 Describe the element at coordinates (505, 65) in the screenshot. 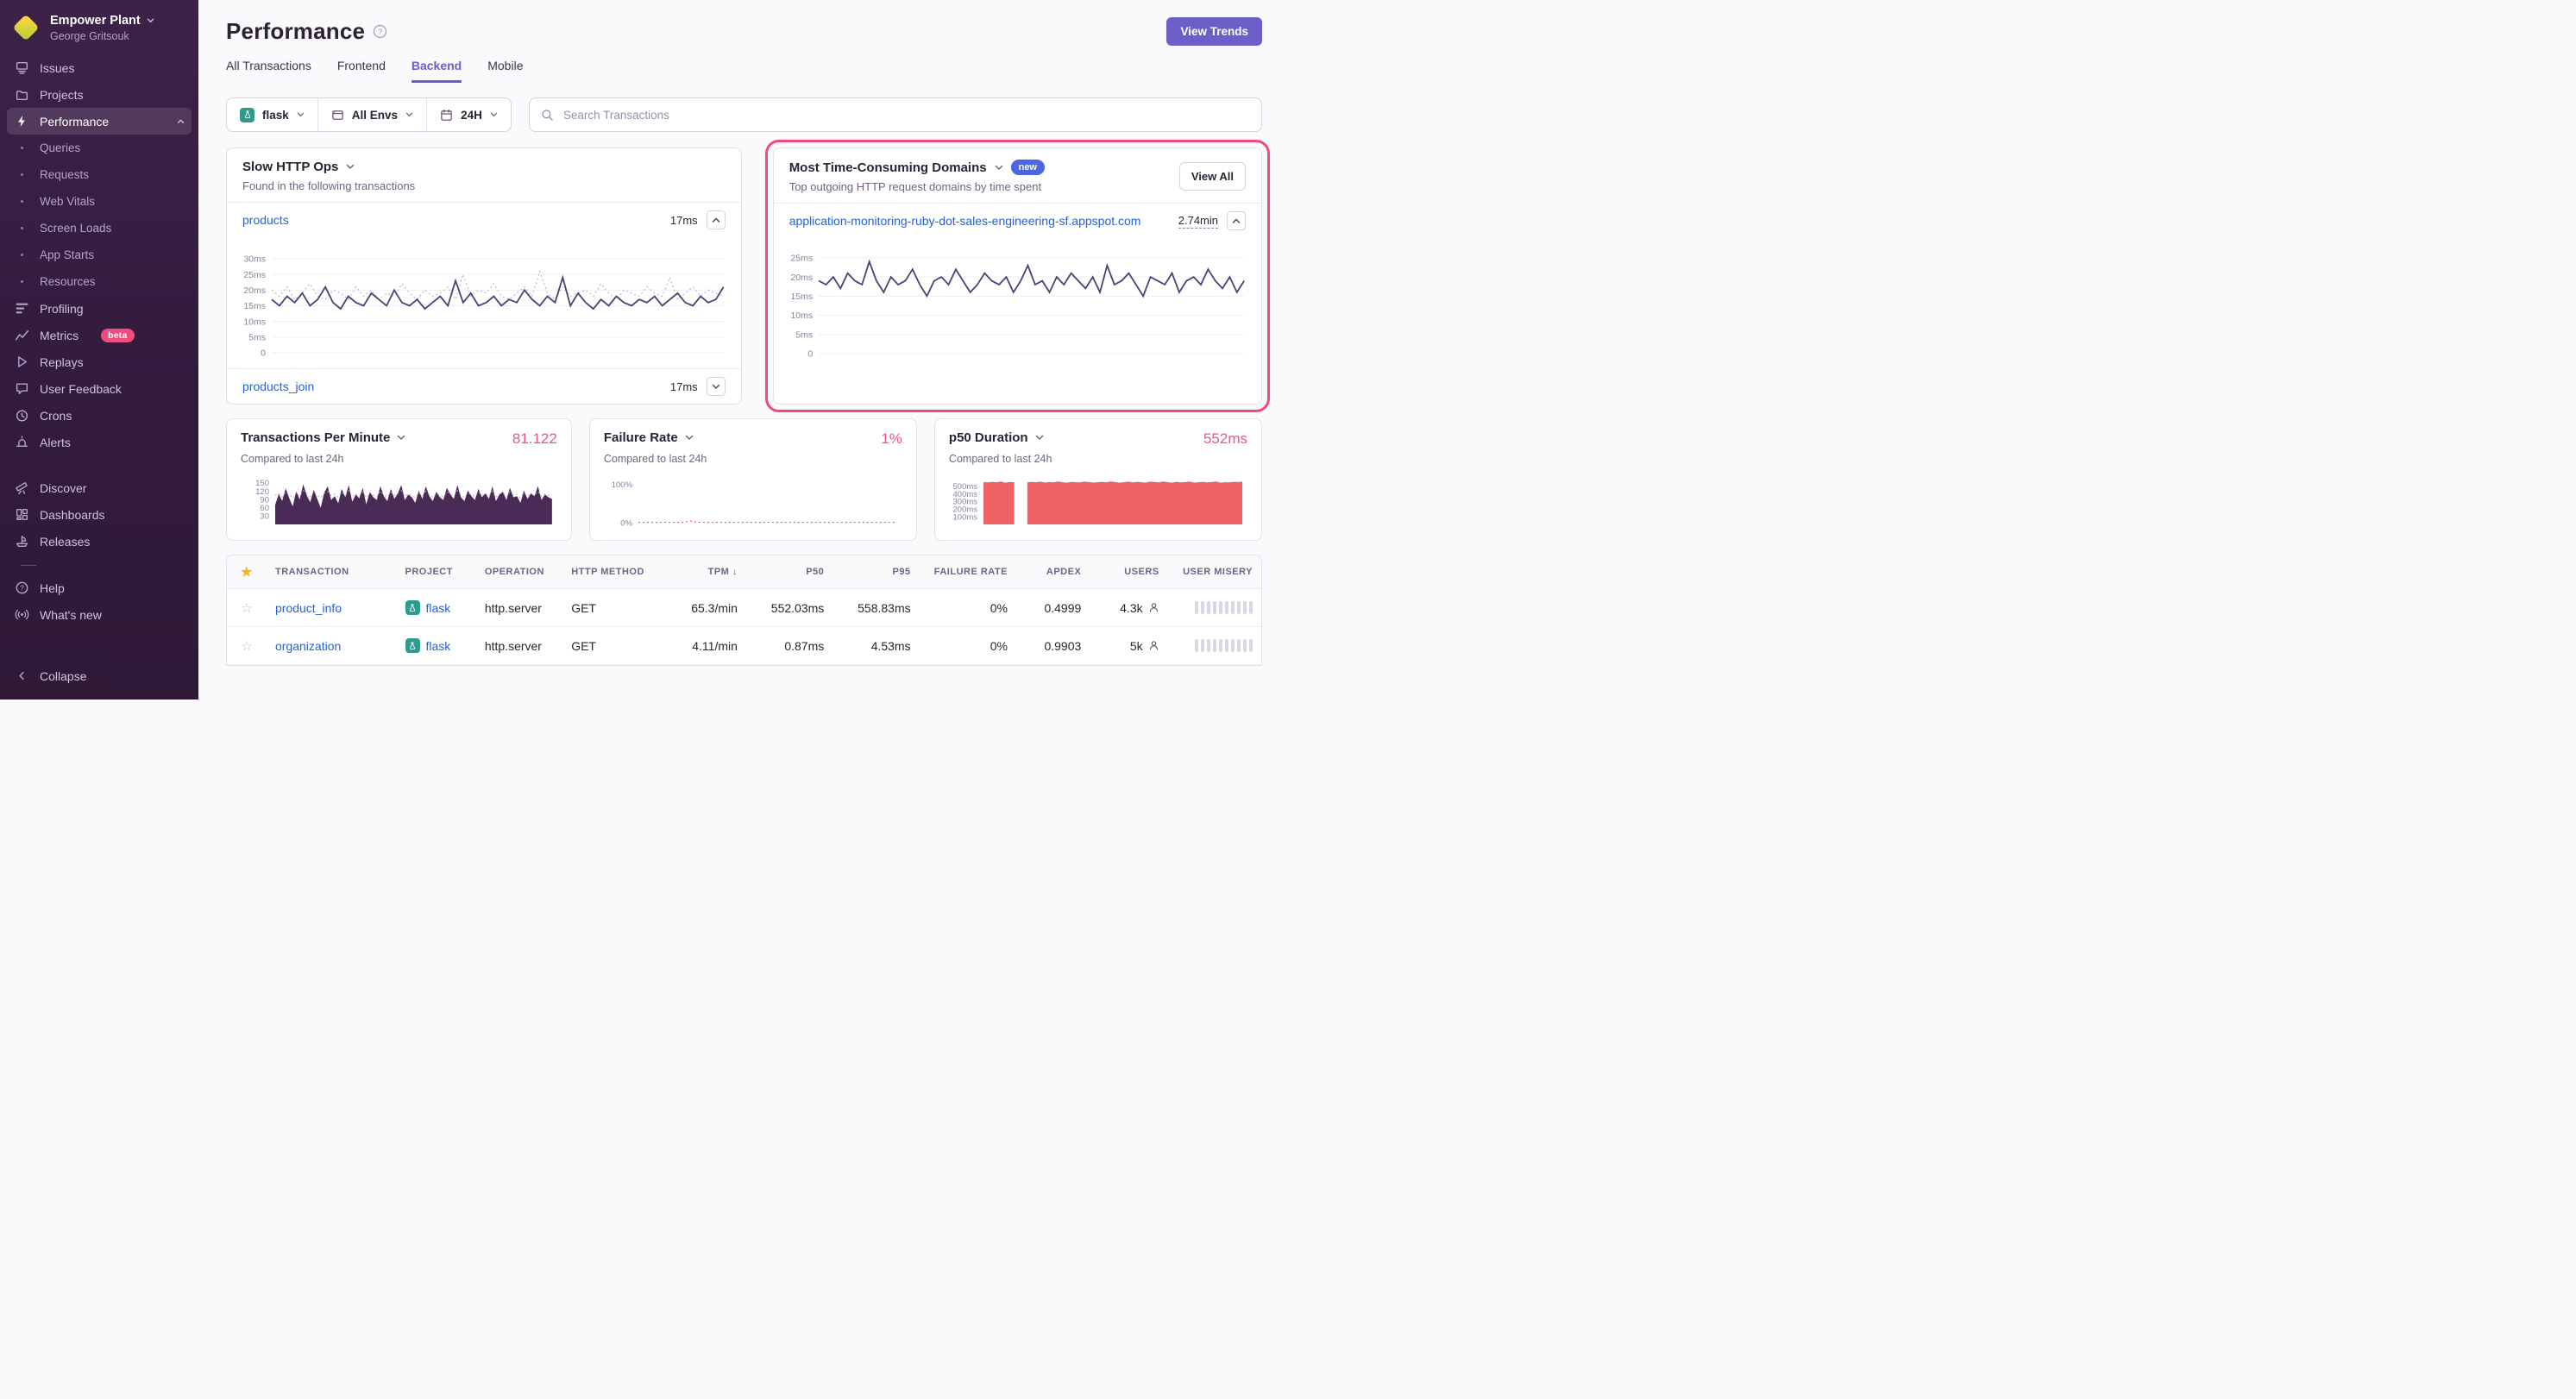

I see `tab-mobile: Mobile` at that location.